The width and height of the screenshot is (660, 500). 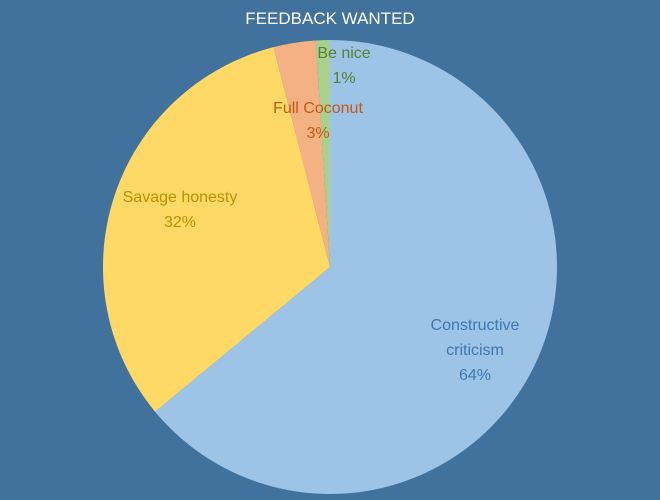 I want to click on slice-name-label: Constructive, so click(x=475, y=325).